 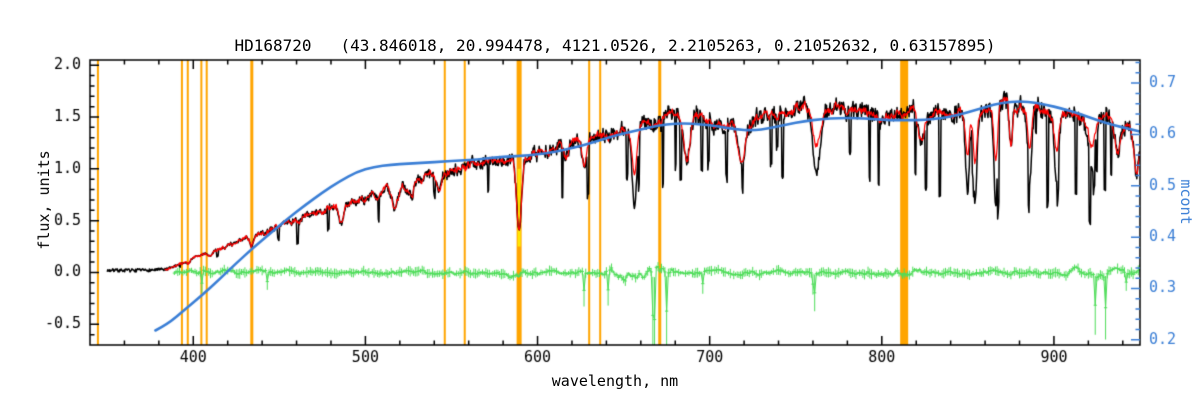 What do you see at coordinates (44, 200) in the screenshot?
I see `y-axis-label-left: flux, units` at bounding box center [44, 200].